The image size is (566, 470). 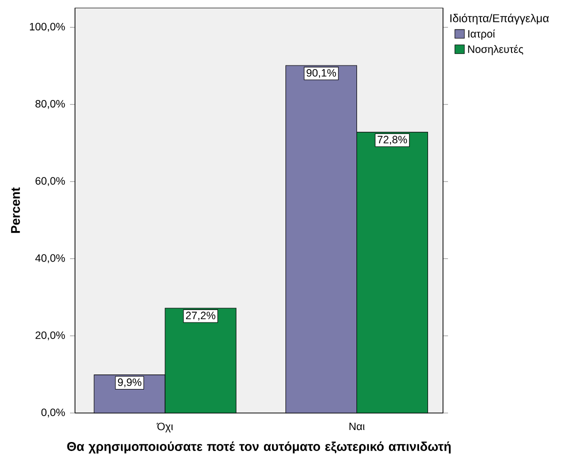 I want to click on x-tick-label: Όχι, so click(x=164, y=427).